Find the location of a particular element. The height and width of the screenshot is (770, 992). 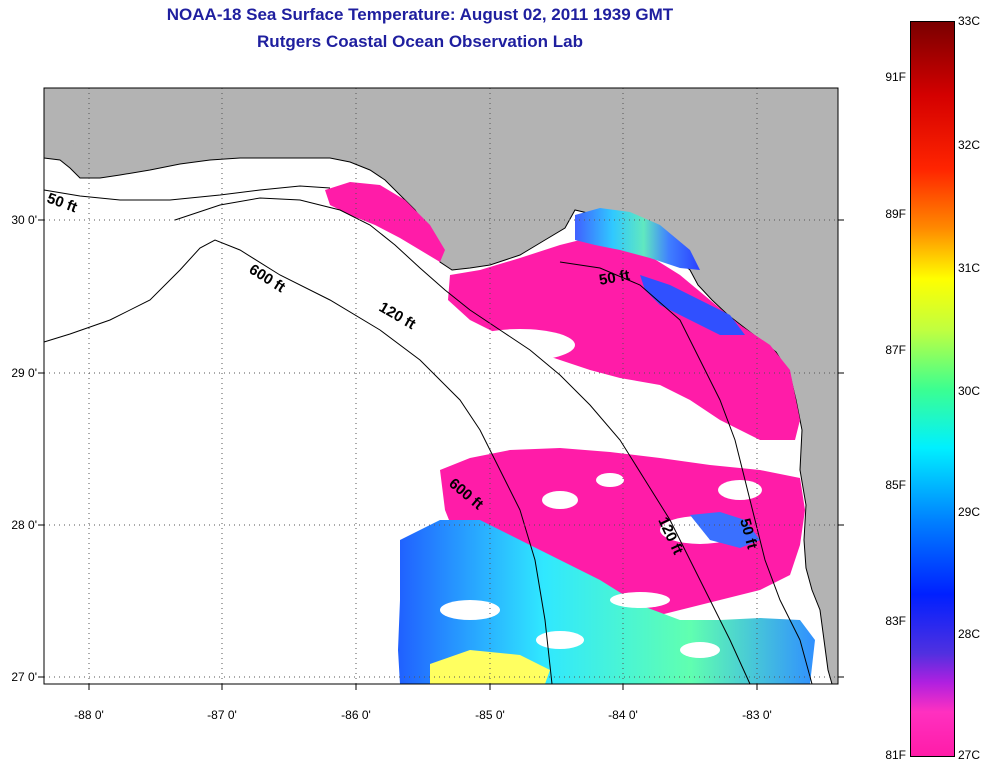

colorbar-fahrenheit-label: 87F is located at coordinates (895, 350).